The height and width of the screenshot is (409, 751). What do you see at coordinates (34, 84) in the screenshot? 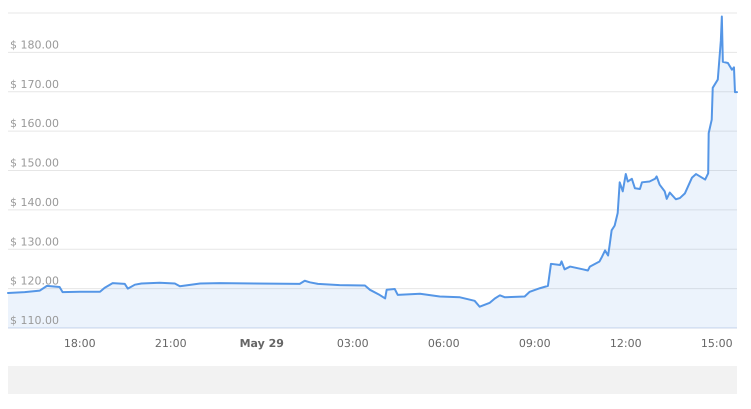
I see `y-tick-label: $ 170.00` at bounding box center [34, 84].